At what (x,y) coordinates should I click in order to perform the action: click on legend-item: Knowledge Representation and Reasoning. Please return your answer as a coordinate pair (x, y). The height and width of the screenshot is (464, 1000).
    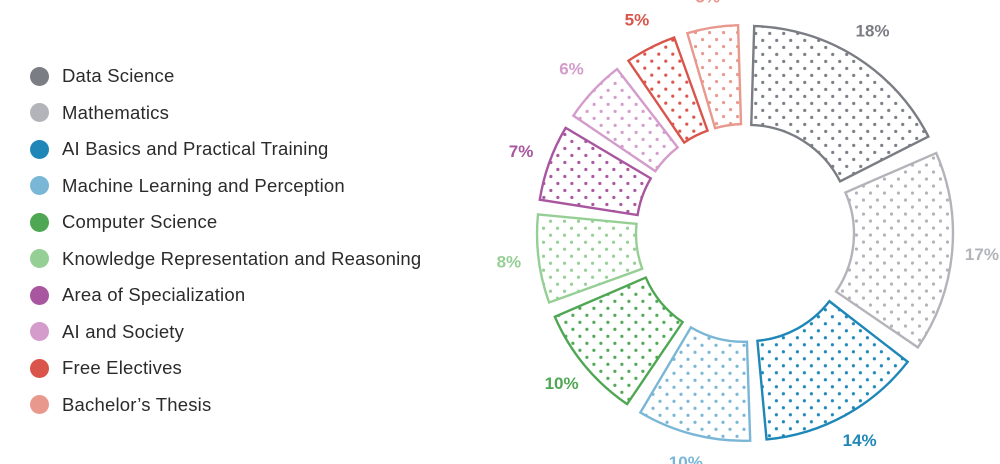
    Looking at the image, I should click on (255, 259).